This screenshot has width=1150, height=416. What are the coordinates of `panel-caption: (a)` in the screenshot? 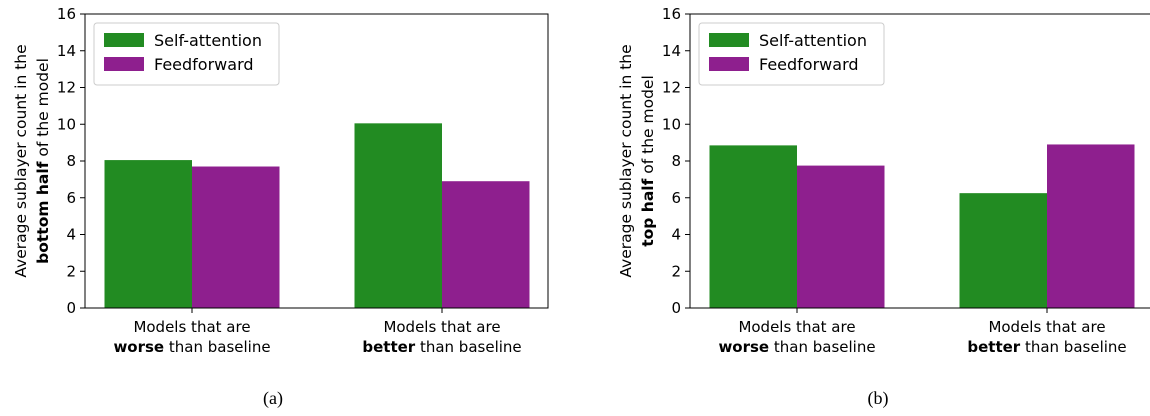 It's located at (273, 398).